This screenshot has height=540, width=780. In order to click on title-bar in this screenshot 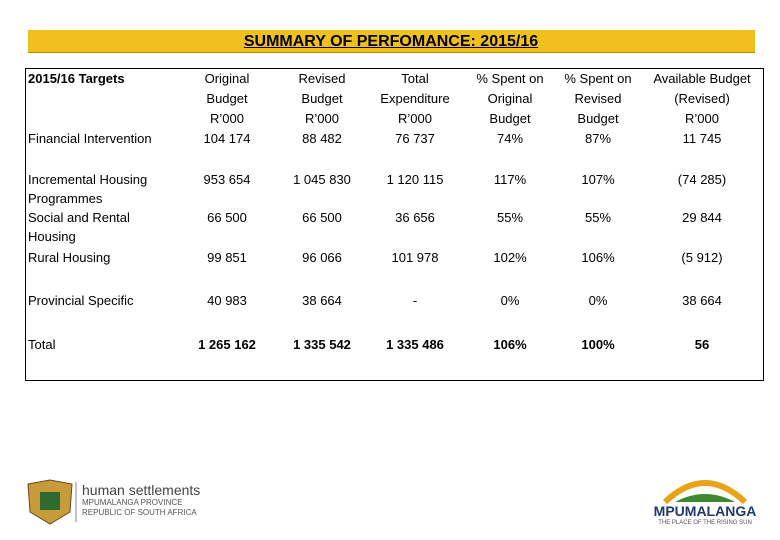, I will do `click(391, 41)`.